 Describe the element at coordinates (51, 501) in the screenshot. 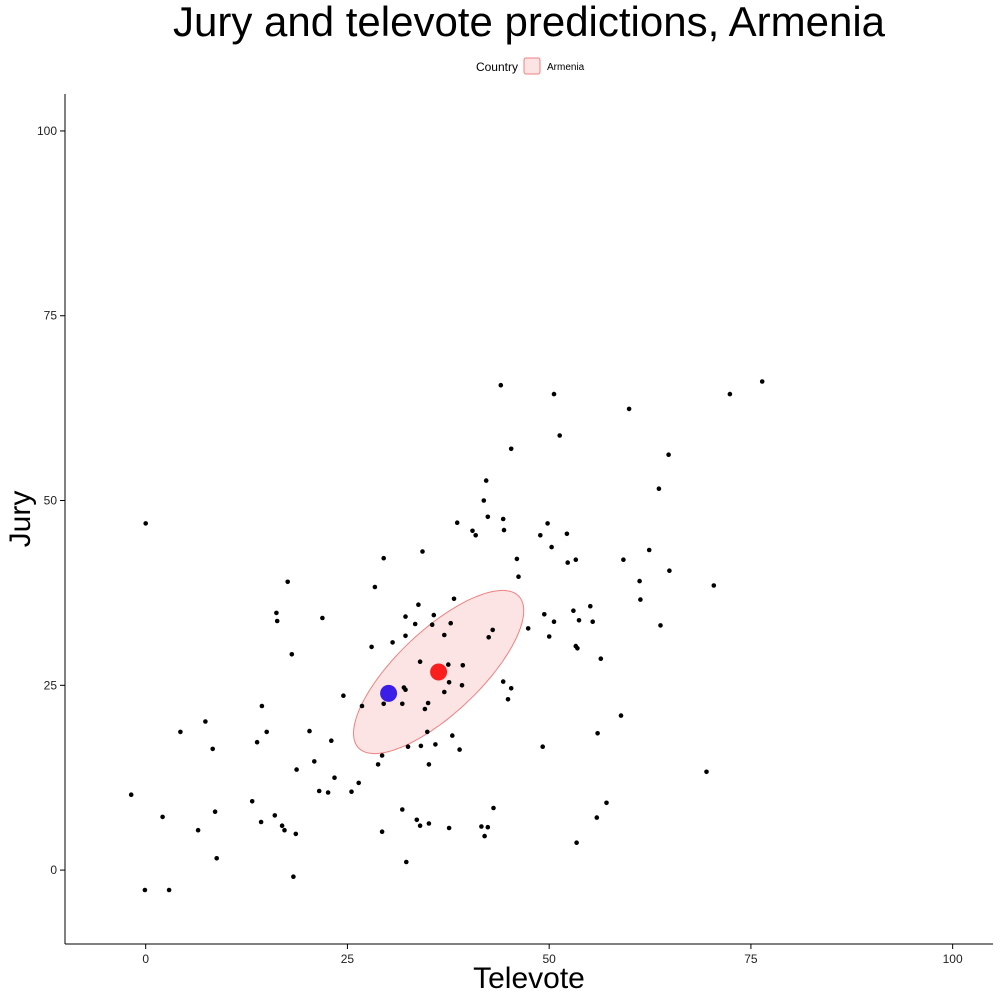

I see `y-tick-label: 50` at that location.